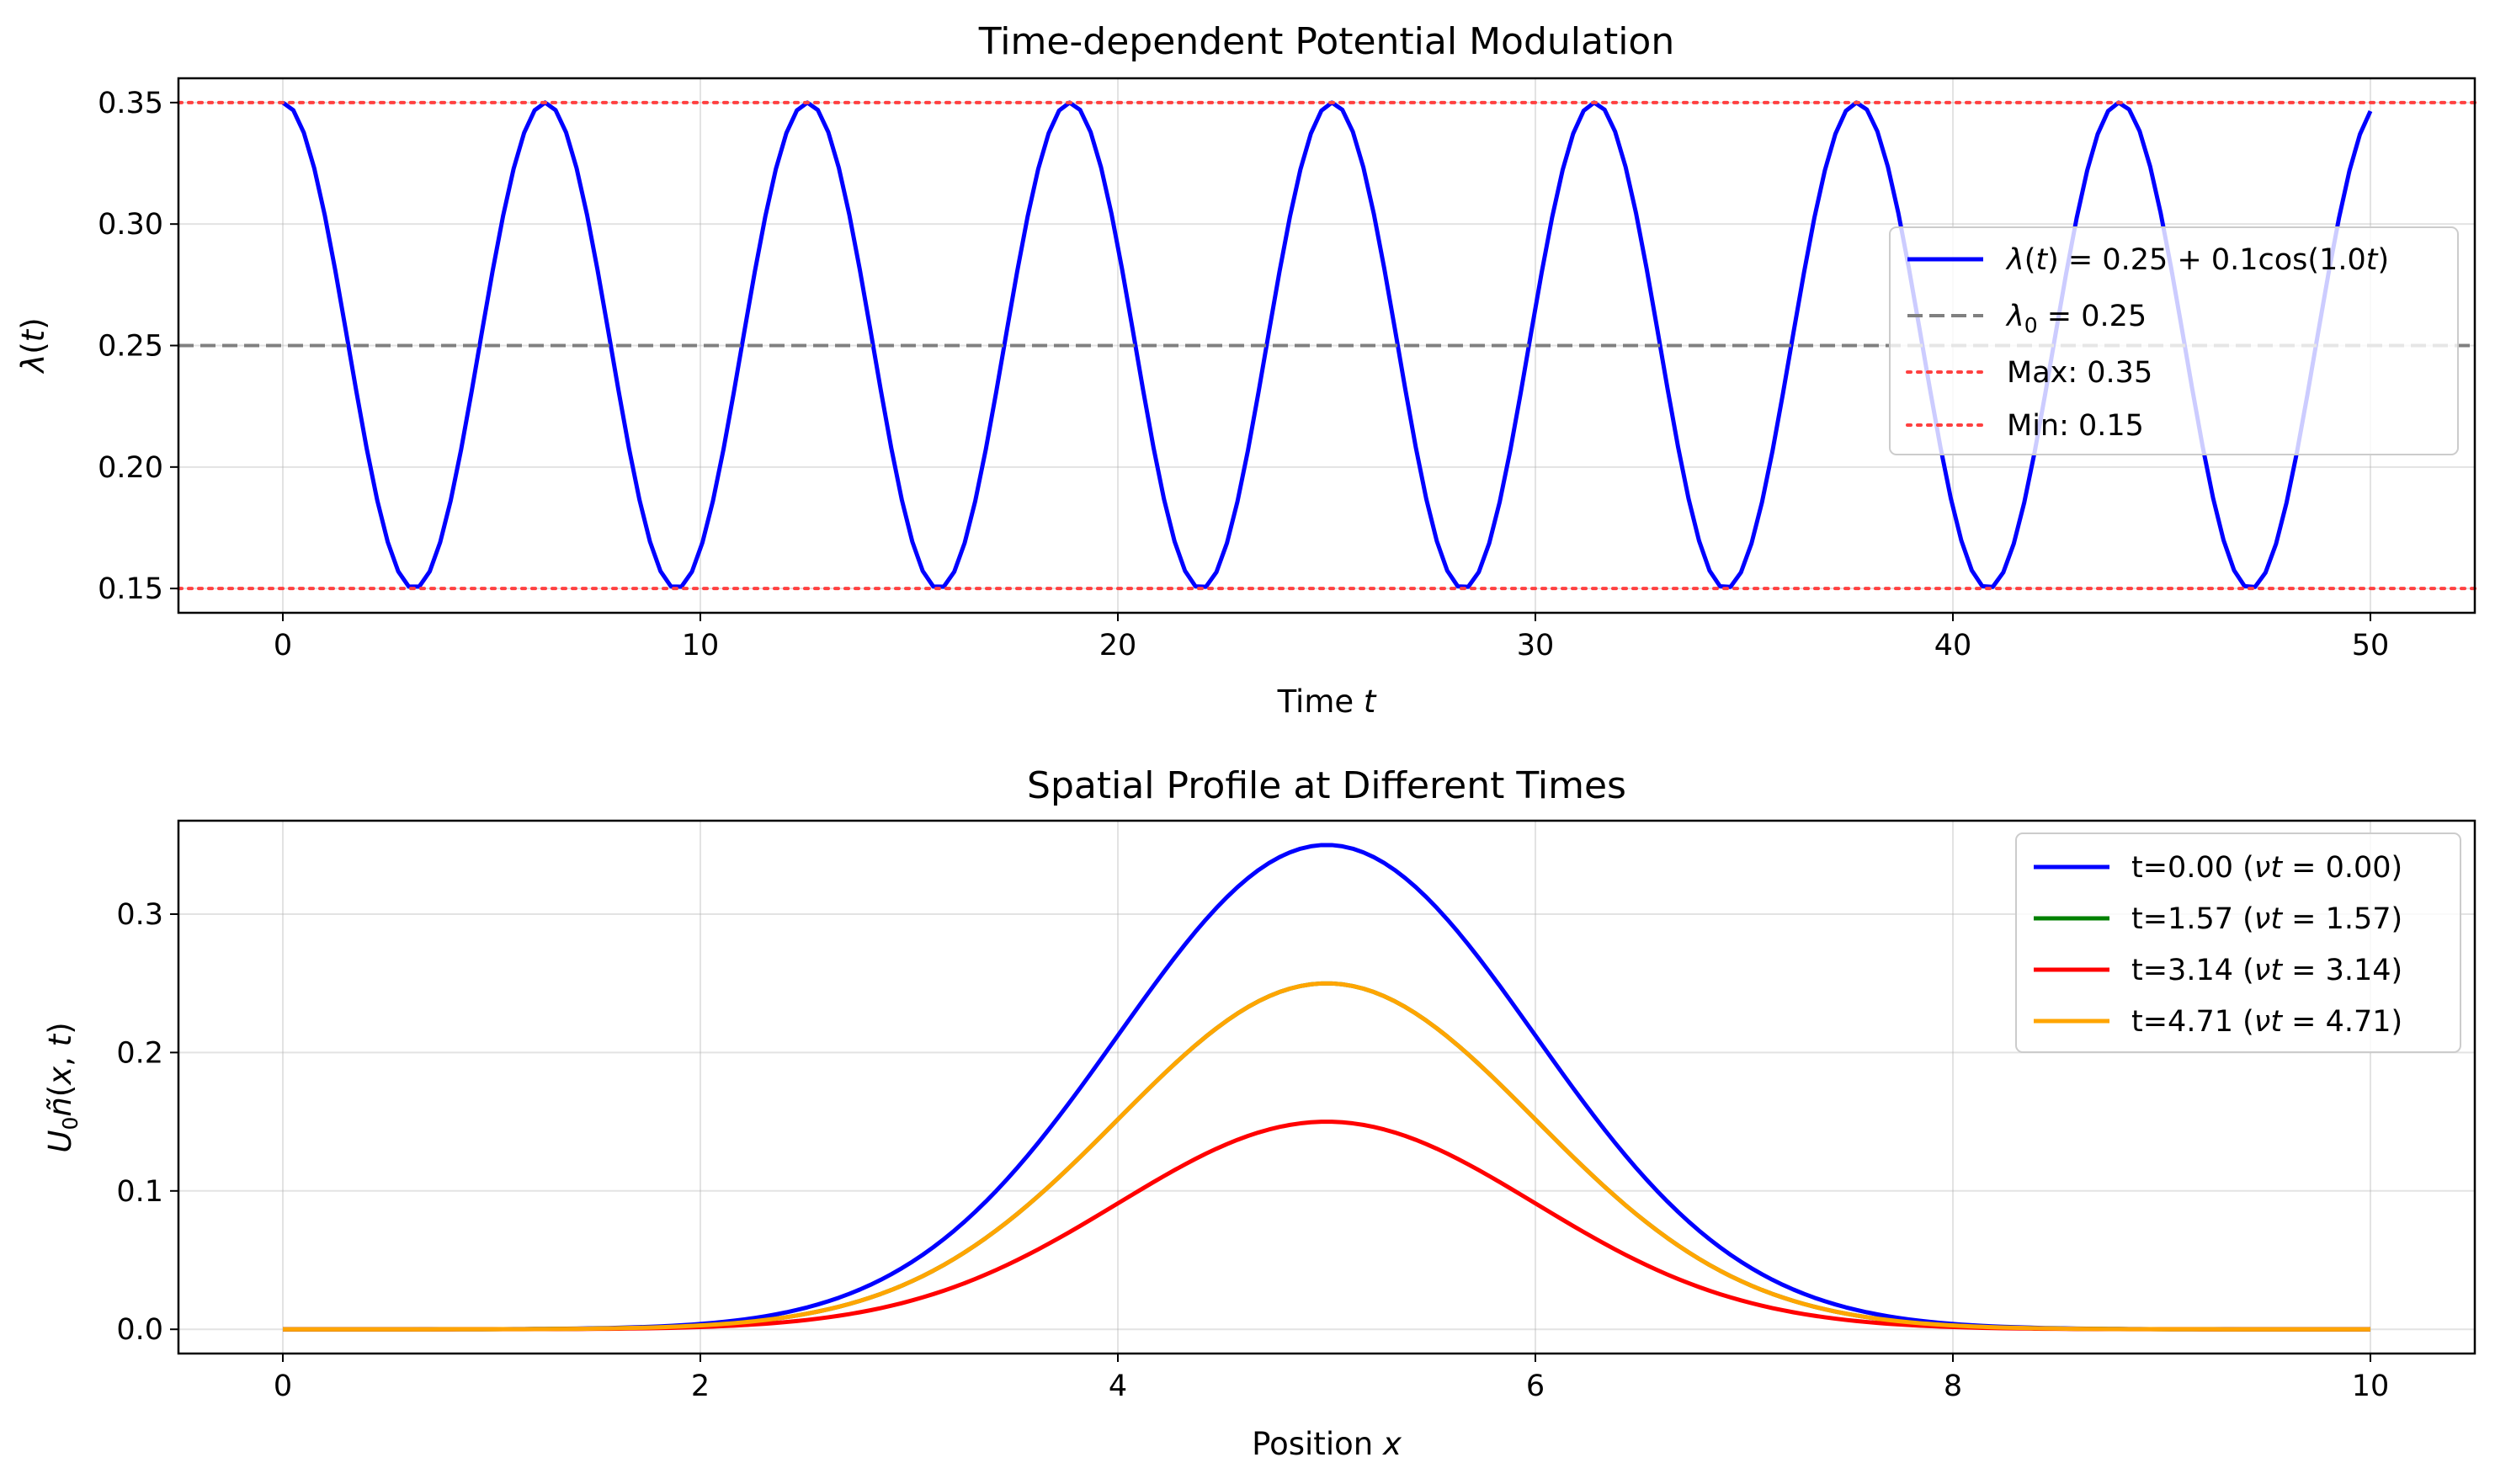 The width and height of the screenshot is (2495, 1484). Describe the element at coordinates (1326, 785) in the screenshot. I see `chart2-title: Spatial Profile at Different Times` at that location.